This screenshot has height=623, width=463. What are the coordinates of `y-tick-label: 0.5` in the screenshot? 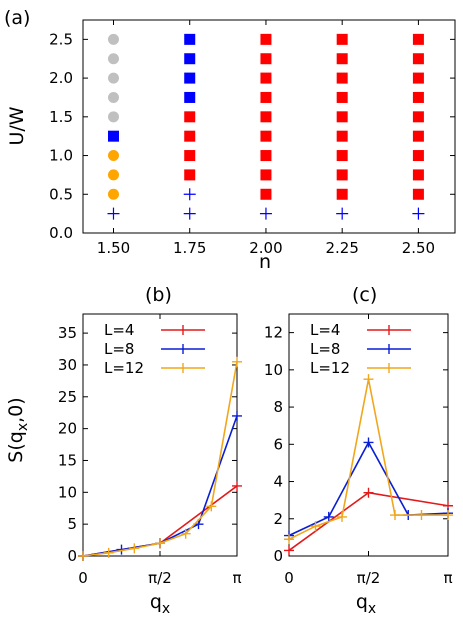 It's located at (61, 194).